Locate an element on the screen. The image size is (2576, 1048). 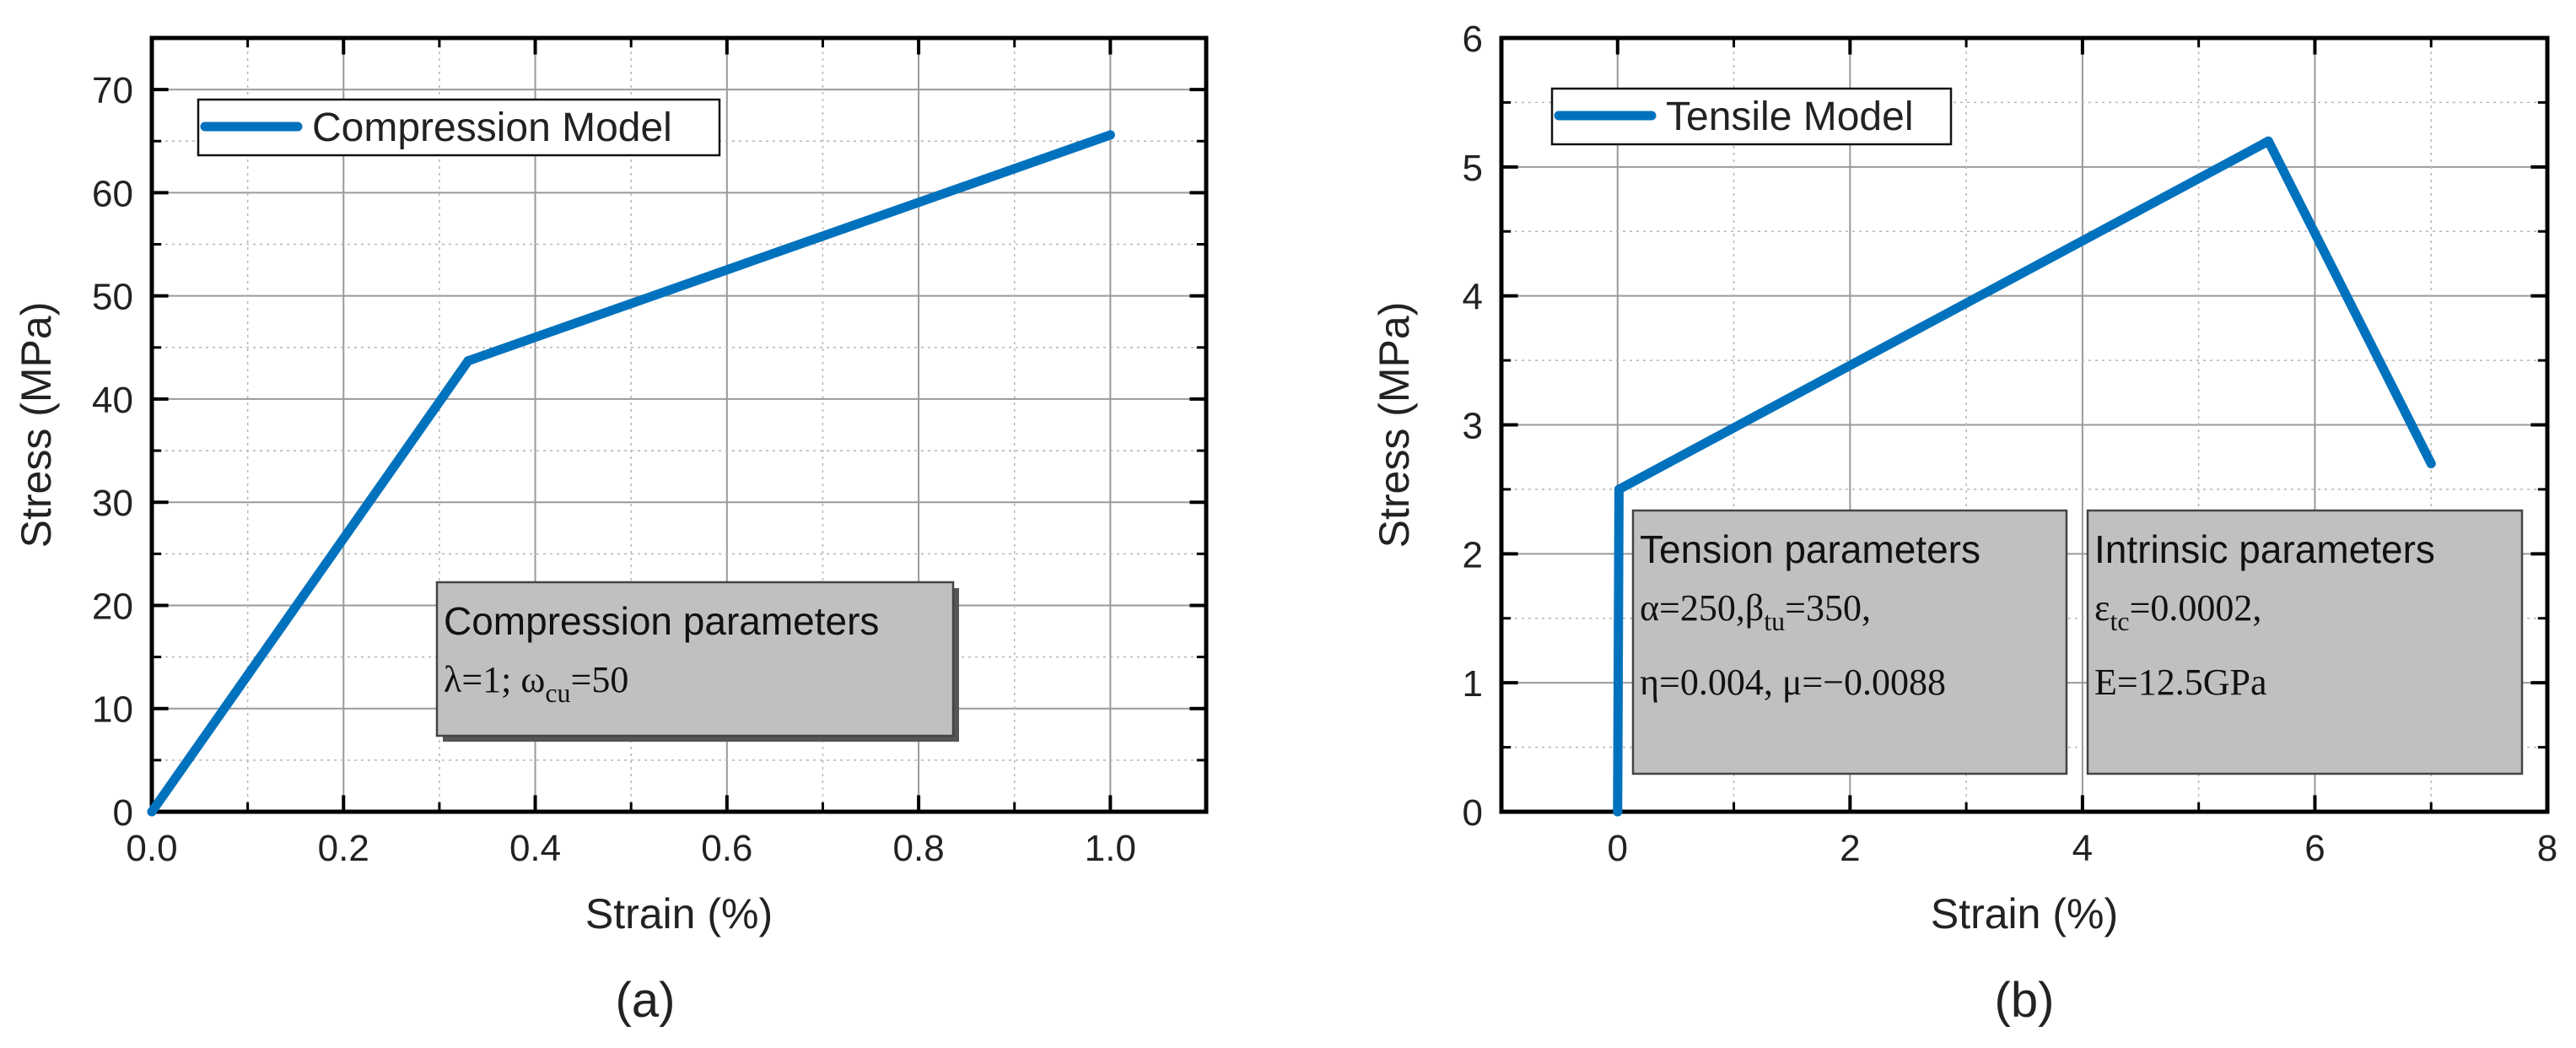
y-tick-label: 3 is located at coordinates (1473, 426).